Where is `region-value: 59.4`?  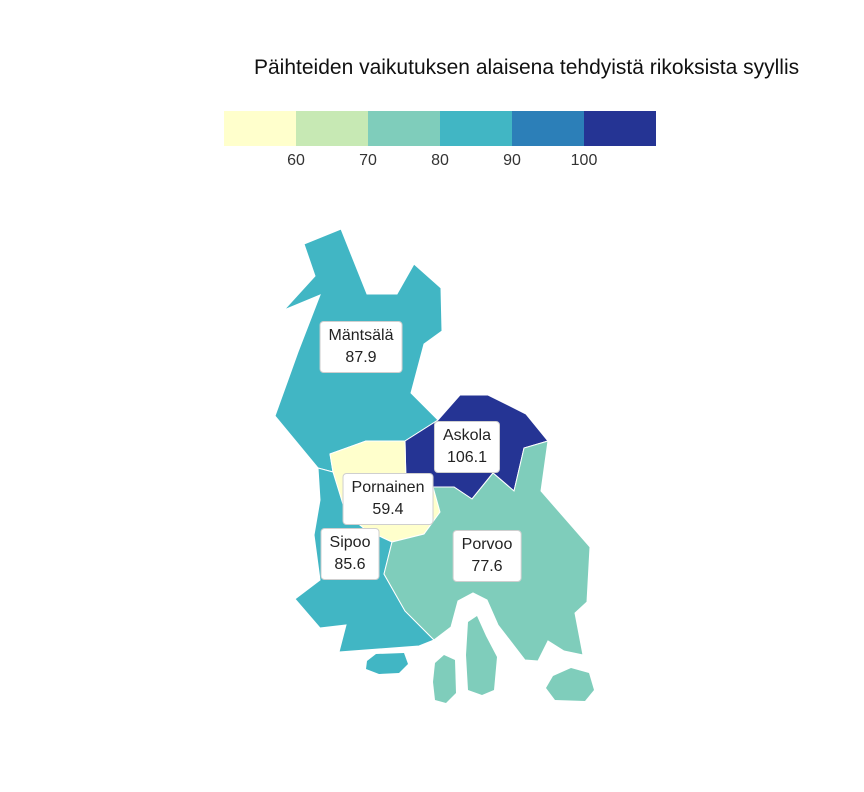 region-value: 59.4 is located at coordinates (388, 509).